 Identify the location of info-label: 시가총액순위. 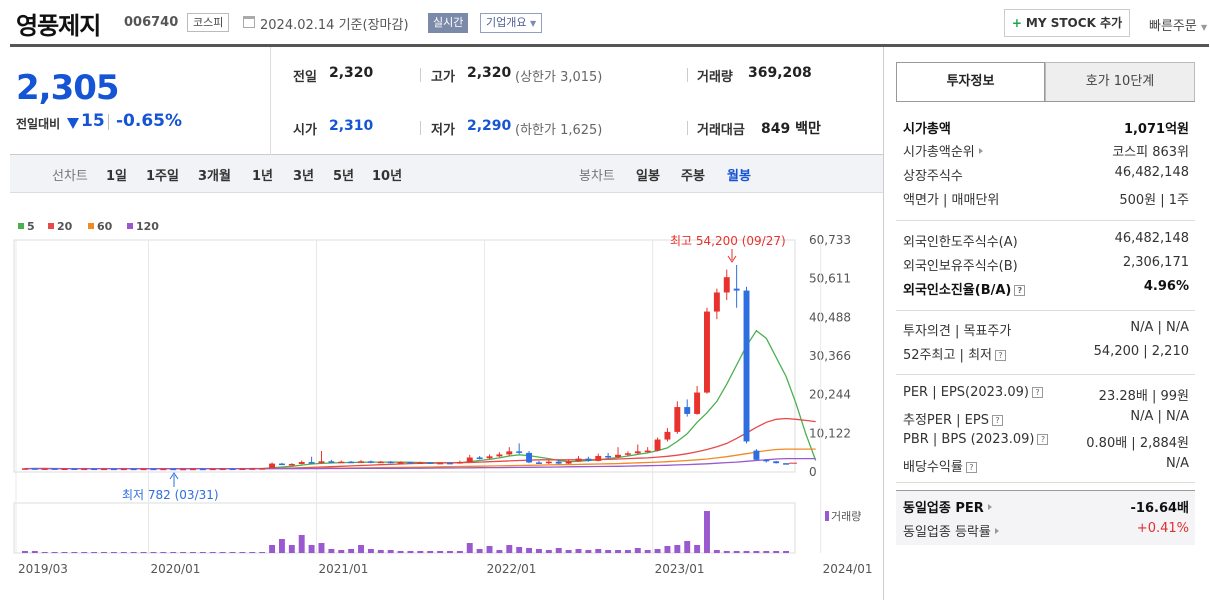
(943, 150).